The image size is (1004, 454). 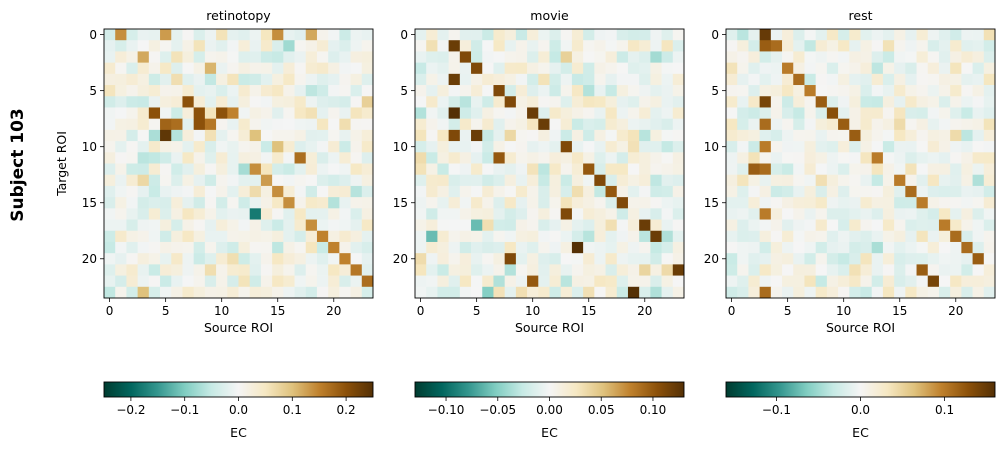 What do you see at coordinates (644, 311) in the screenshot?
I see `x-tick-label: 20` at bounding box center [644, 311].